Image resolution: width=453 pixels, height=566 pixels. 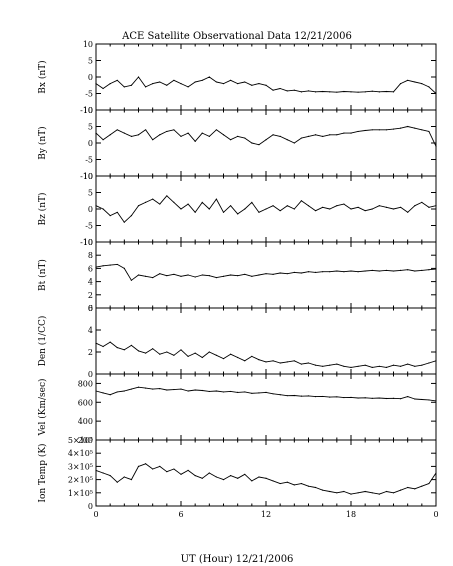 I want to click on y-tick-label: -10, so click(x=86, y=176).